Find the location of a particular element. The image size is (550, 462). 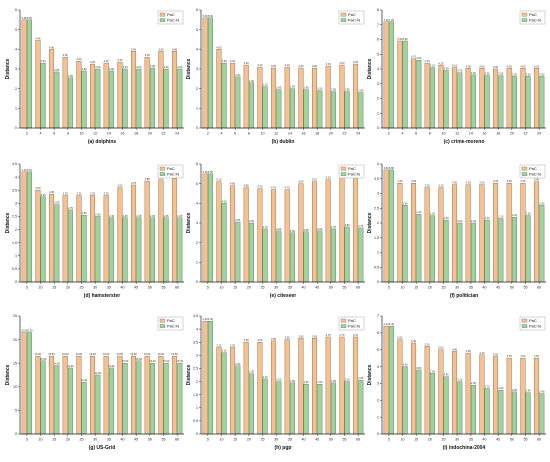

bar-value-label: 1.85 is located at coordinates (334, 90).